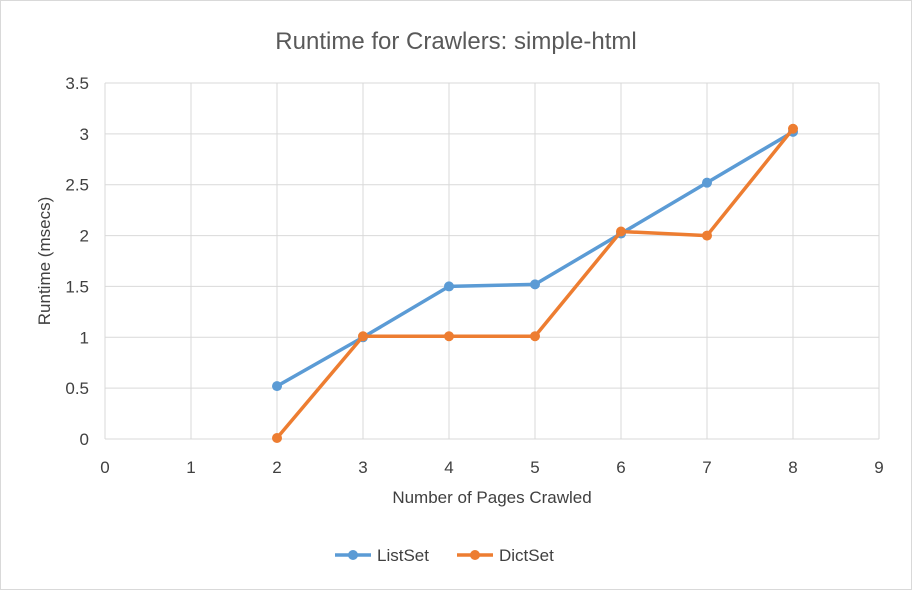 The width and height of the screenshot is (912, 596). I want to click on legend: ListSet DictSet, so click(444, 555).